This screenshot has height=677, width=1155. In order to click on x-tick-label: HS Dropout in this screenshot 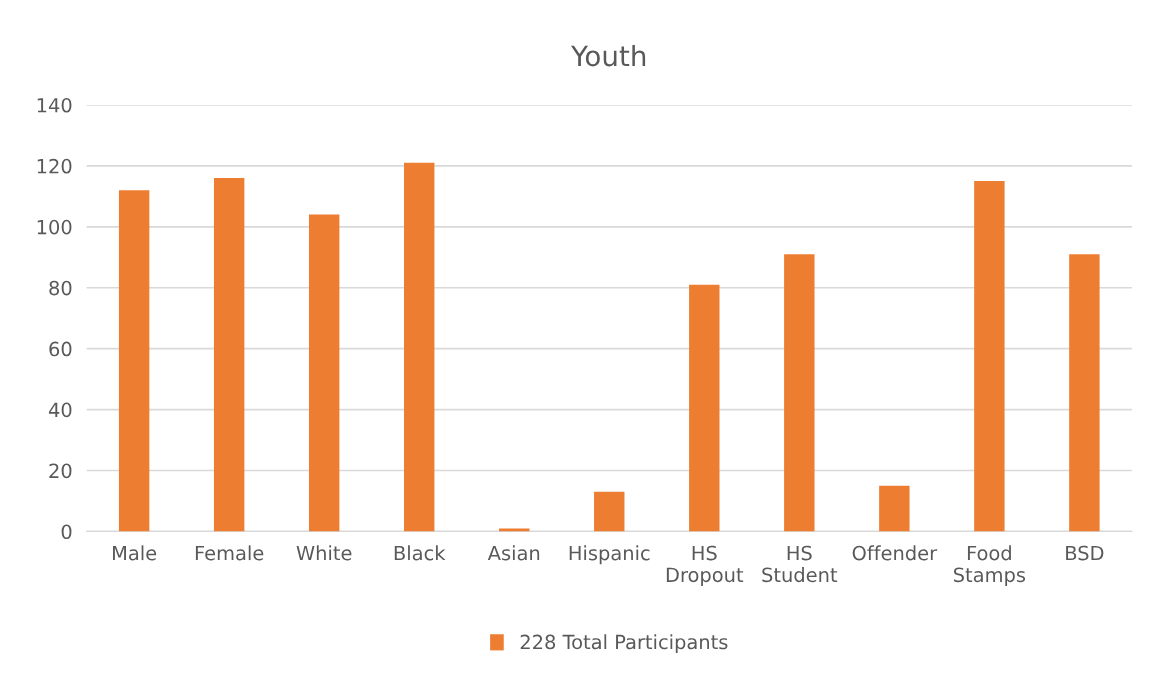, I will do `click(705, 565)`.